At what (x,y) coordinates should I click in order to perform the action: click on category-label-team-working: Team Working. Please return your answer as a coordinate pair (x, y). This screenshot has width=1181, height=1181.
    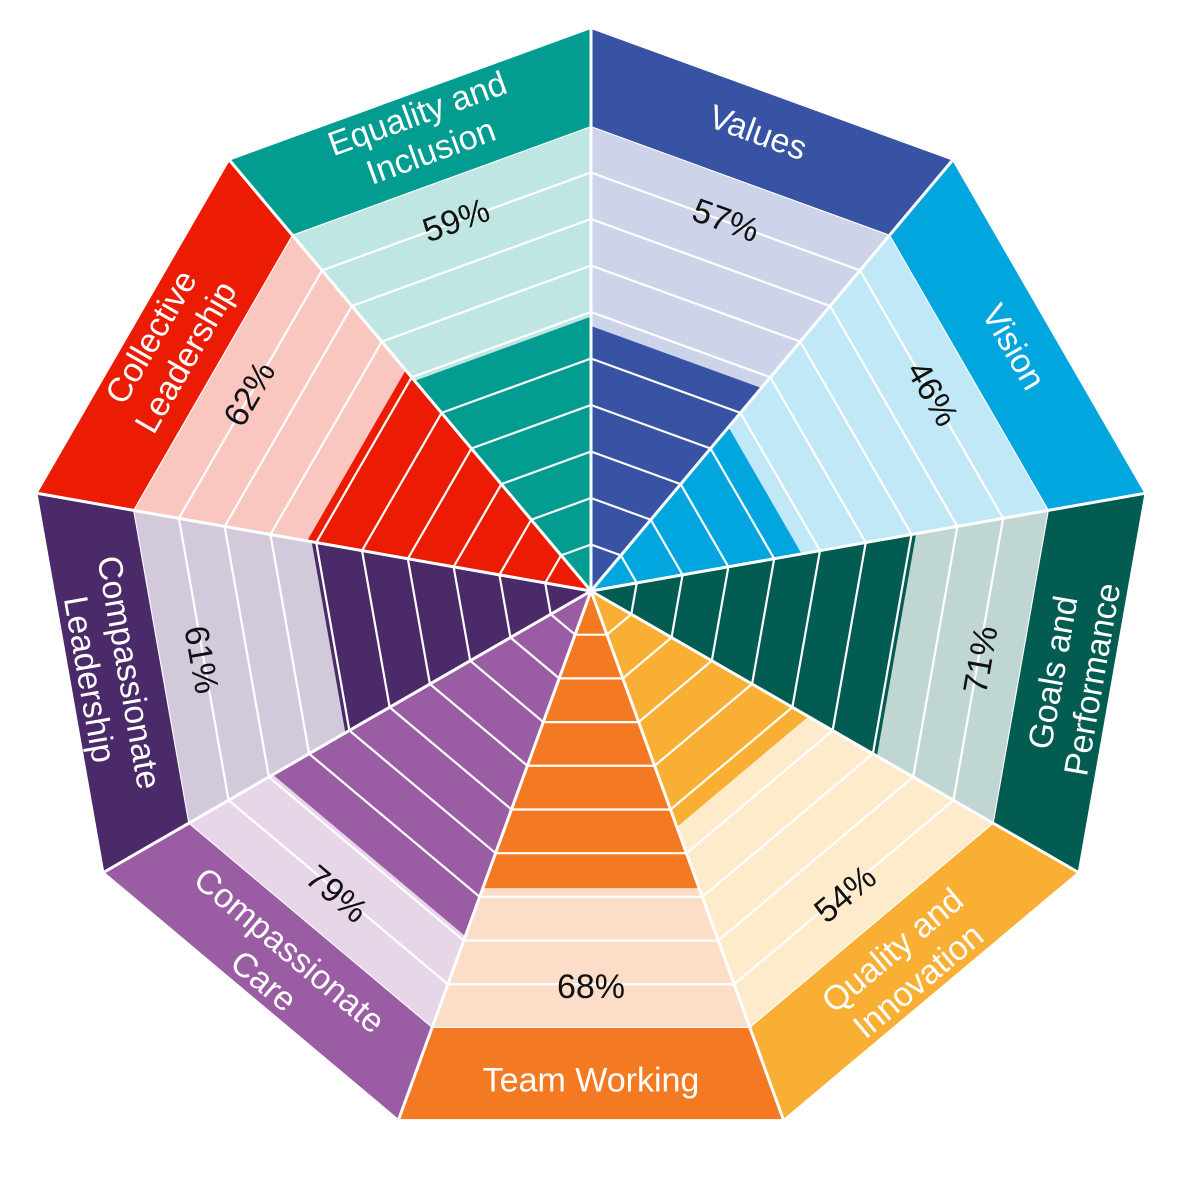
    Looking at the image, I should click on (591, 1081).